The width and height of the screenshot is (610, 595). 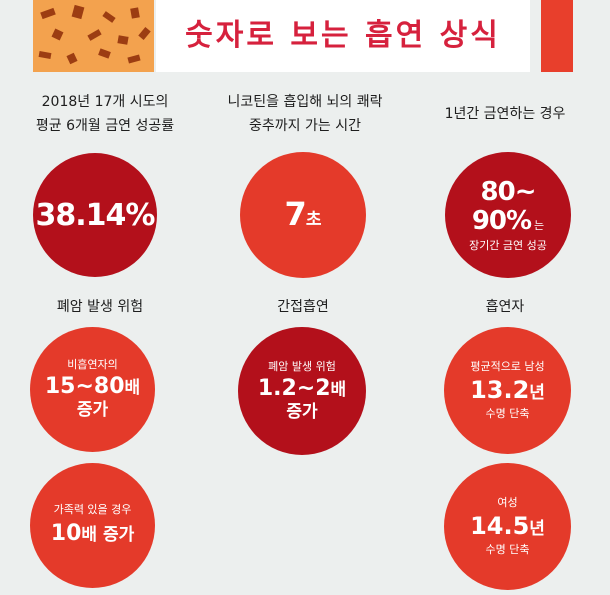 What do you see at coordinates (303, 215) in the screenshot?
I see `stat-2-circle: 7 초` at bounding box center [303, 215].